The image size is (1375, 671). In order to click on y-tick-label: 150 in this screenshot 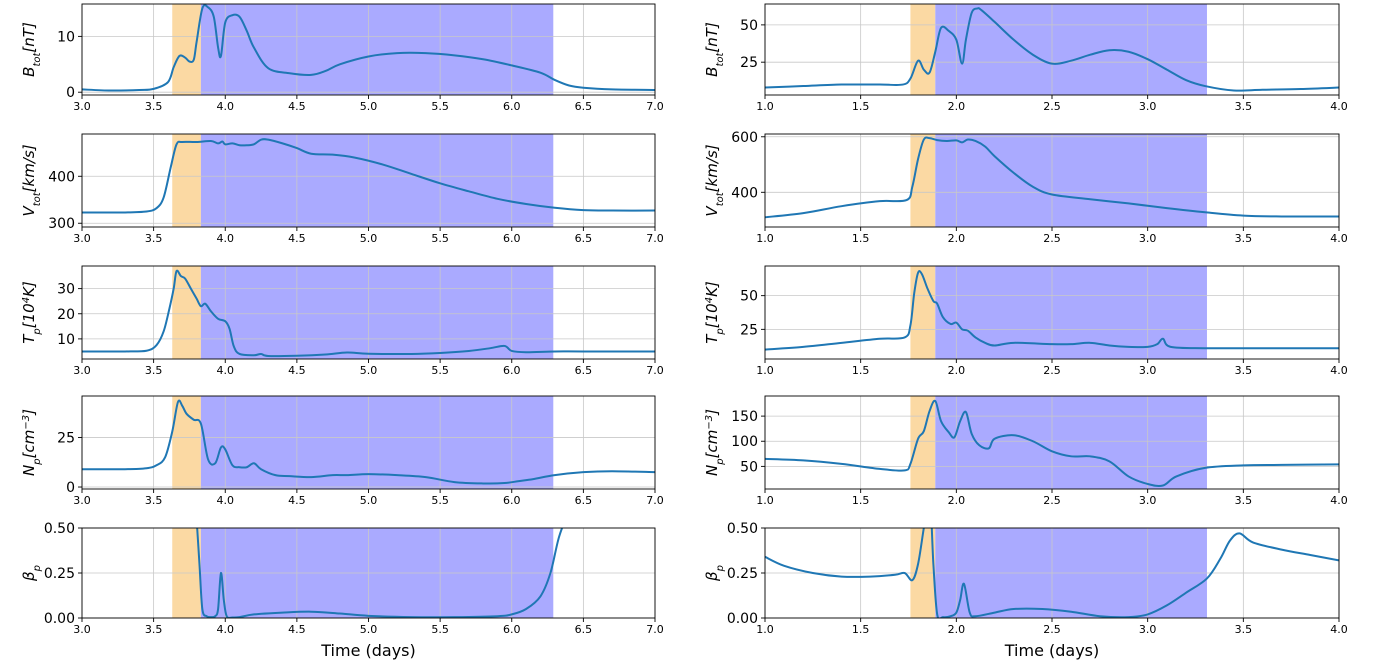, I will do `click(744, 417)`.